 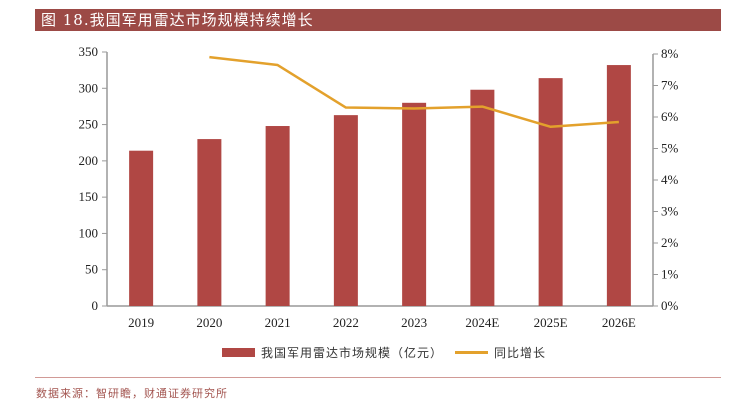 I want to click on bar-2022, so click(x=345, y=210).